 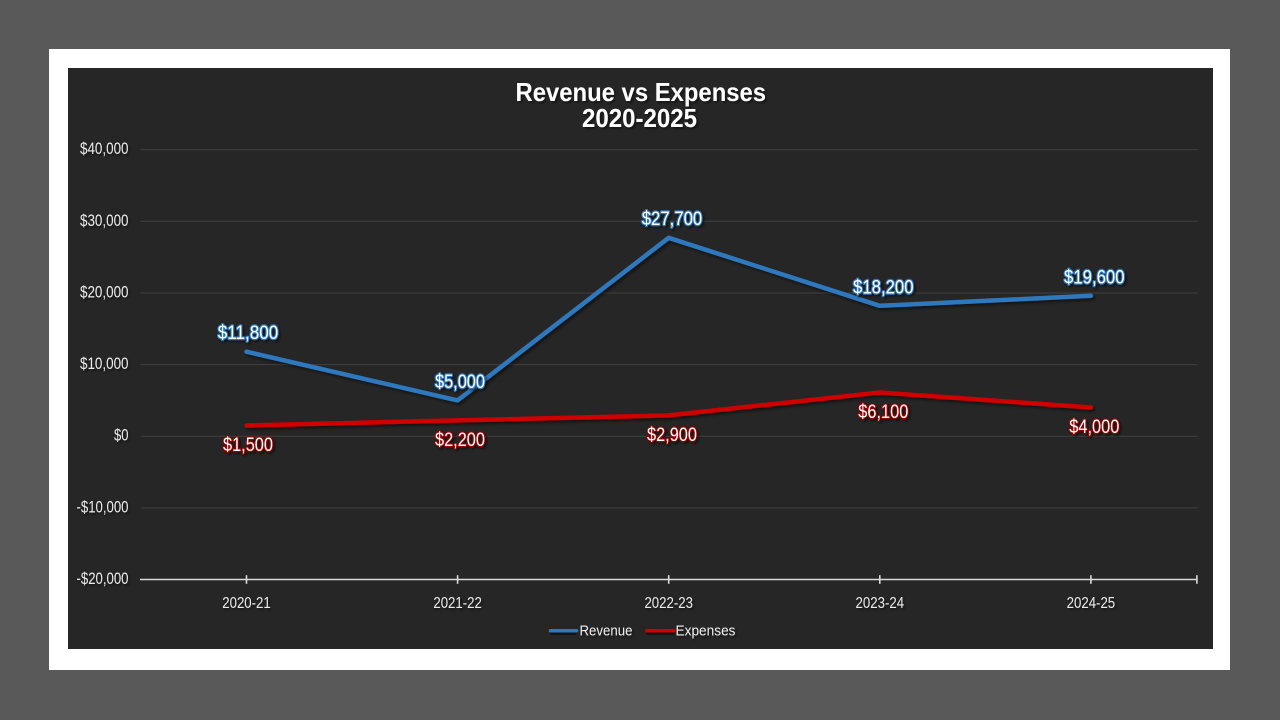 What do you see at coordinates (672, 435) in the screenshot?
I see `svg-text: $2,900` at bounding box center [672, 435].